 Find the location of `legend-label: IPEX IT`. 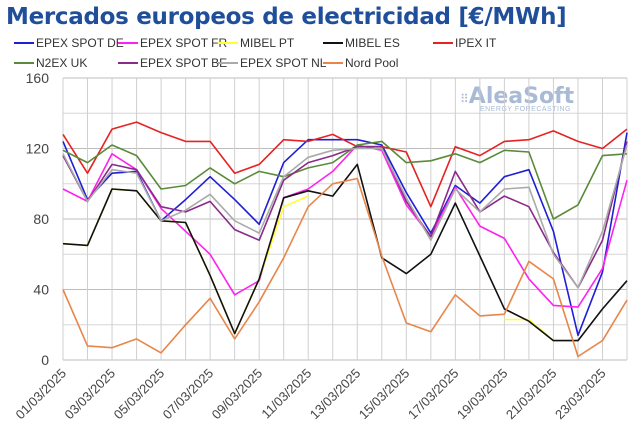

legend-label: IPEX IT is located at coordinates (476, 43).